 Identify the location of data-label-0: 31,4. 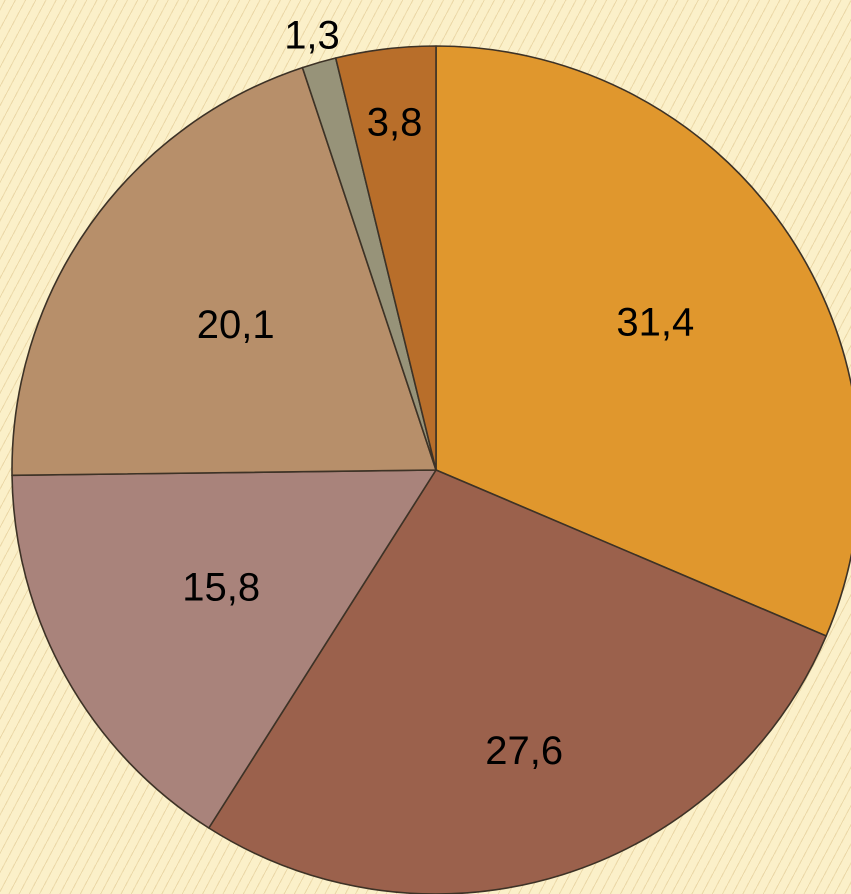
(655, 323).